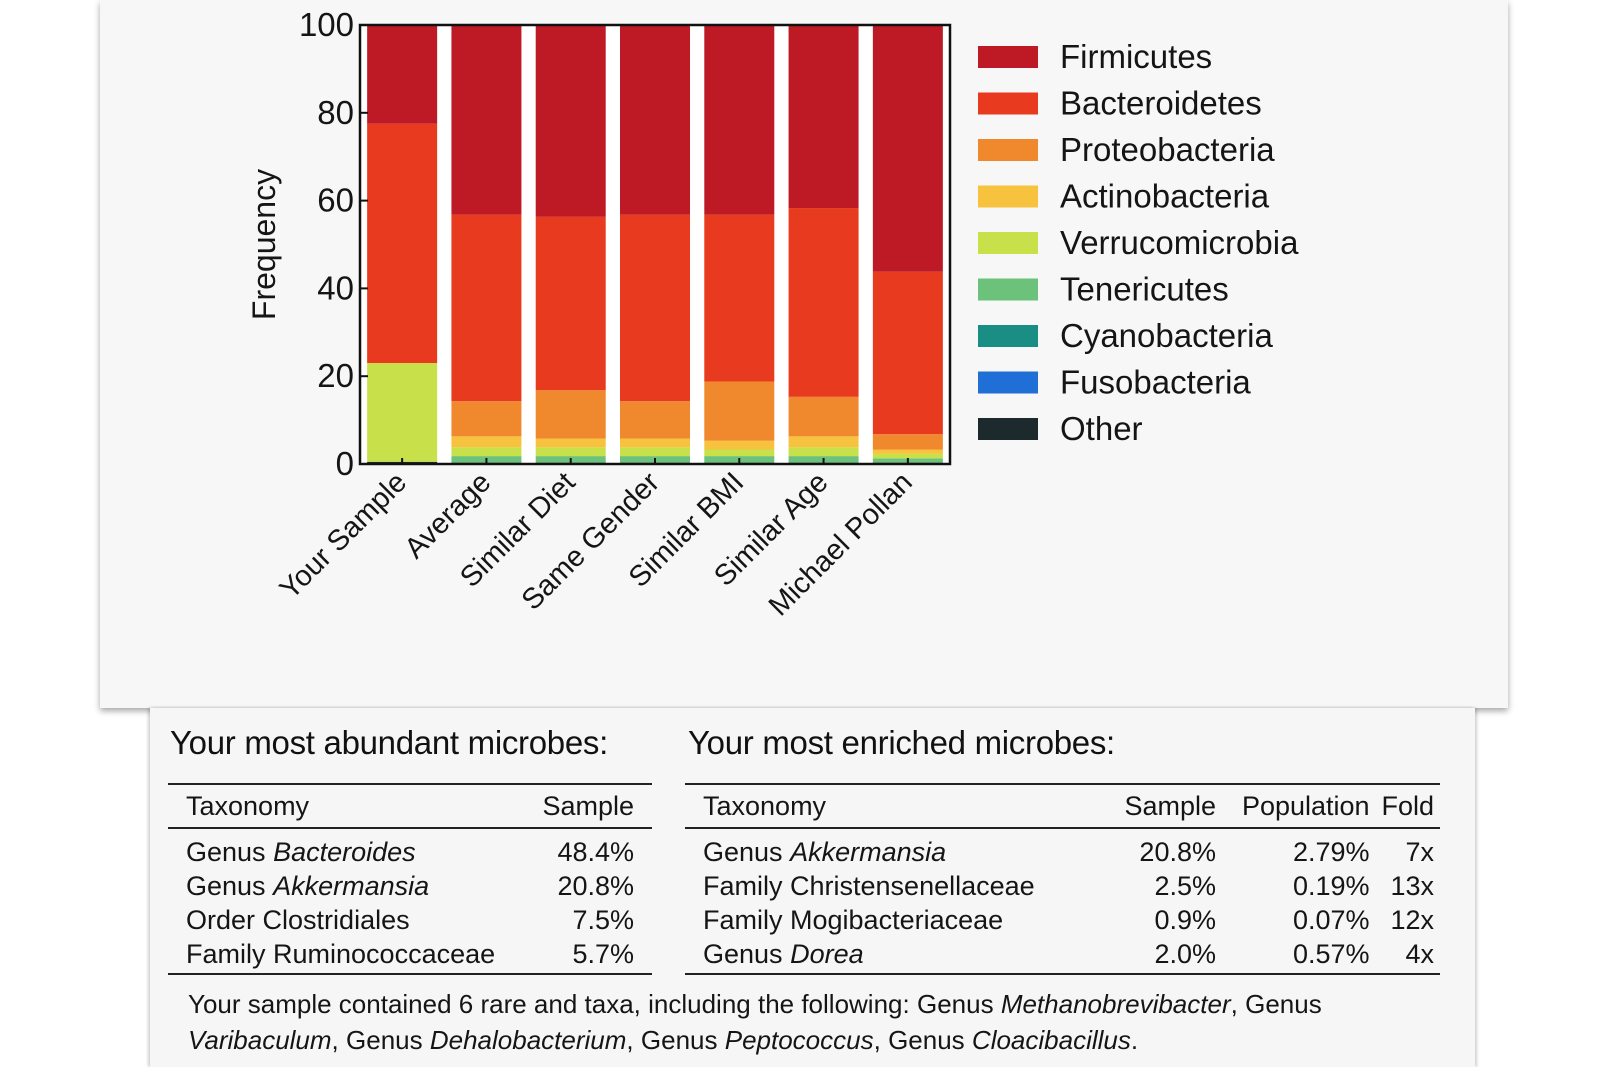 Image resolution: width=1600 pixels, height=1067 pixels. Describe the element at coordinates (349, 848) in the screenshot. I see `taxonomy-cell: Genus Bacteroides` at that location.